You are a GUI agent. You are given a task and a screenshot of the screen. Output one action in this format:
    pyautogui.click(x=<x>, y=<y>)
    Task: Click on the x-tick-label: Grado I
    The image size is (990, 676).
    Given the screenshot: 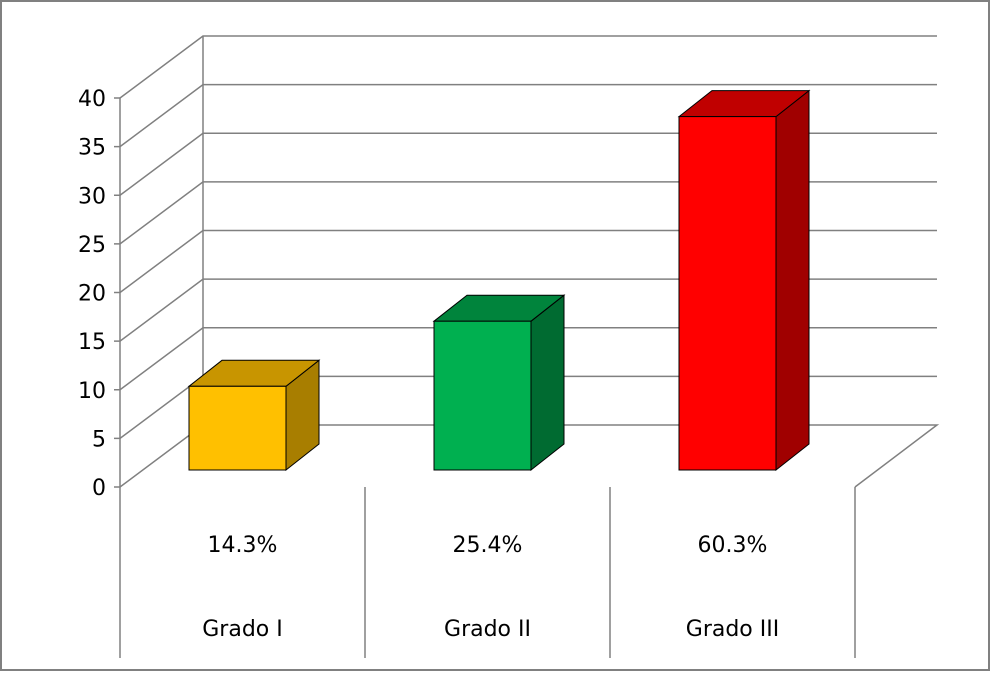 What is the action you would take?
    pyautogui.click(x=242, y=629)
    